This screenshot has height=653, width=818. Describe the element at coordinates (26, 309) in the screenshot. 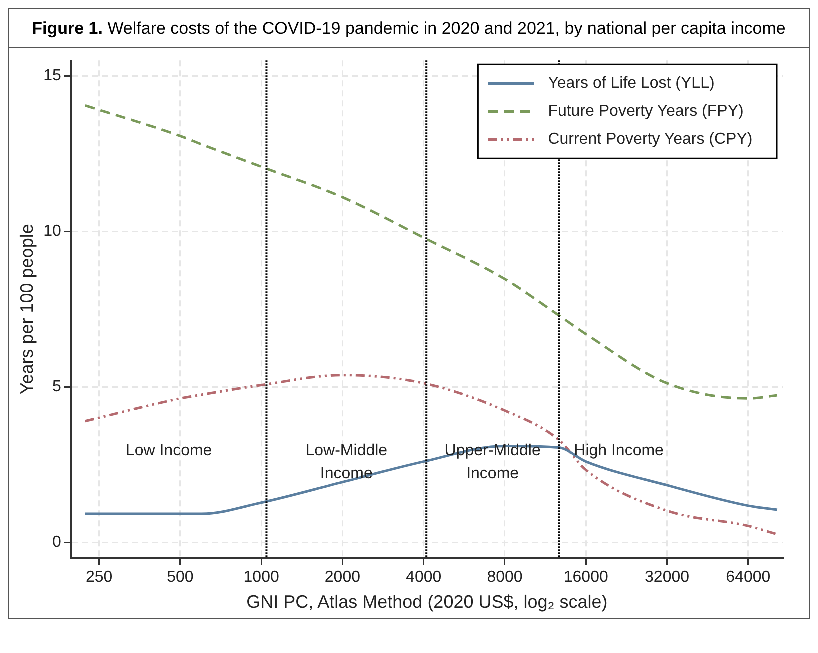

I see `y-axis-title: Years per 100 people` at that location.